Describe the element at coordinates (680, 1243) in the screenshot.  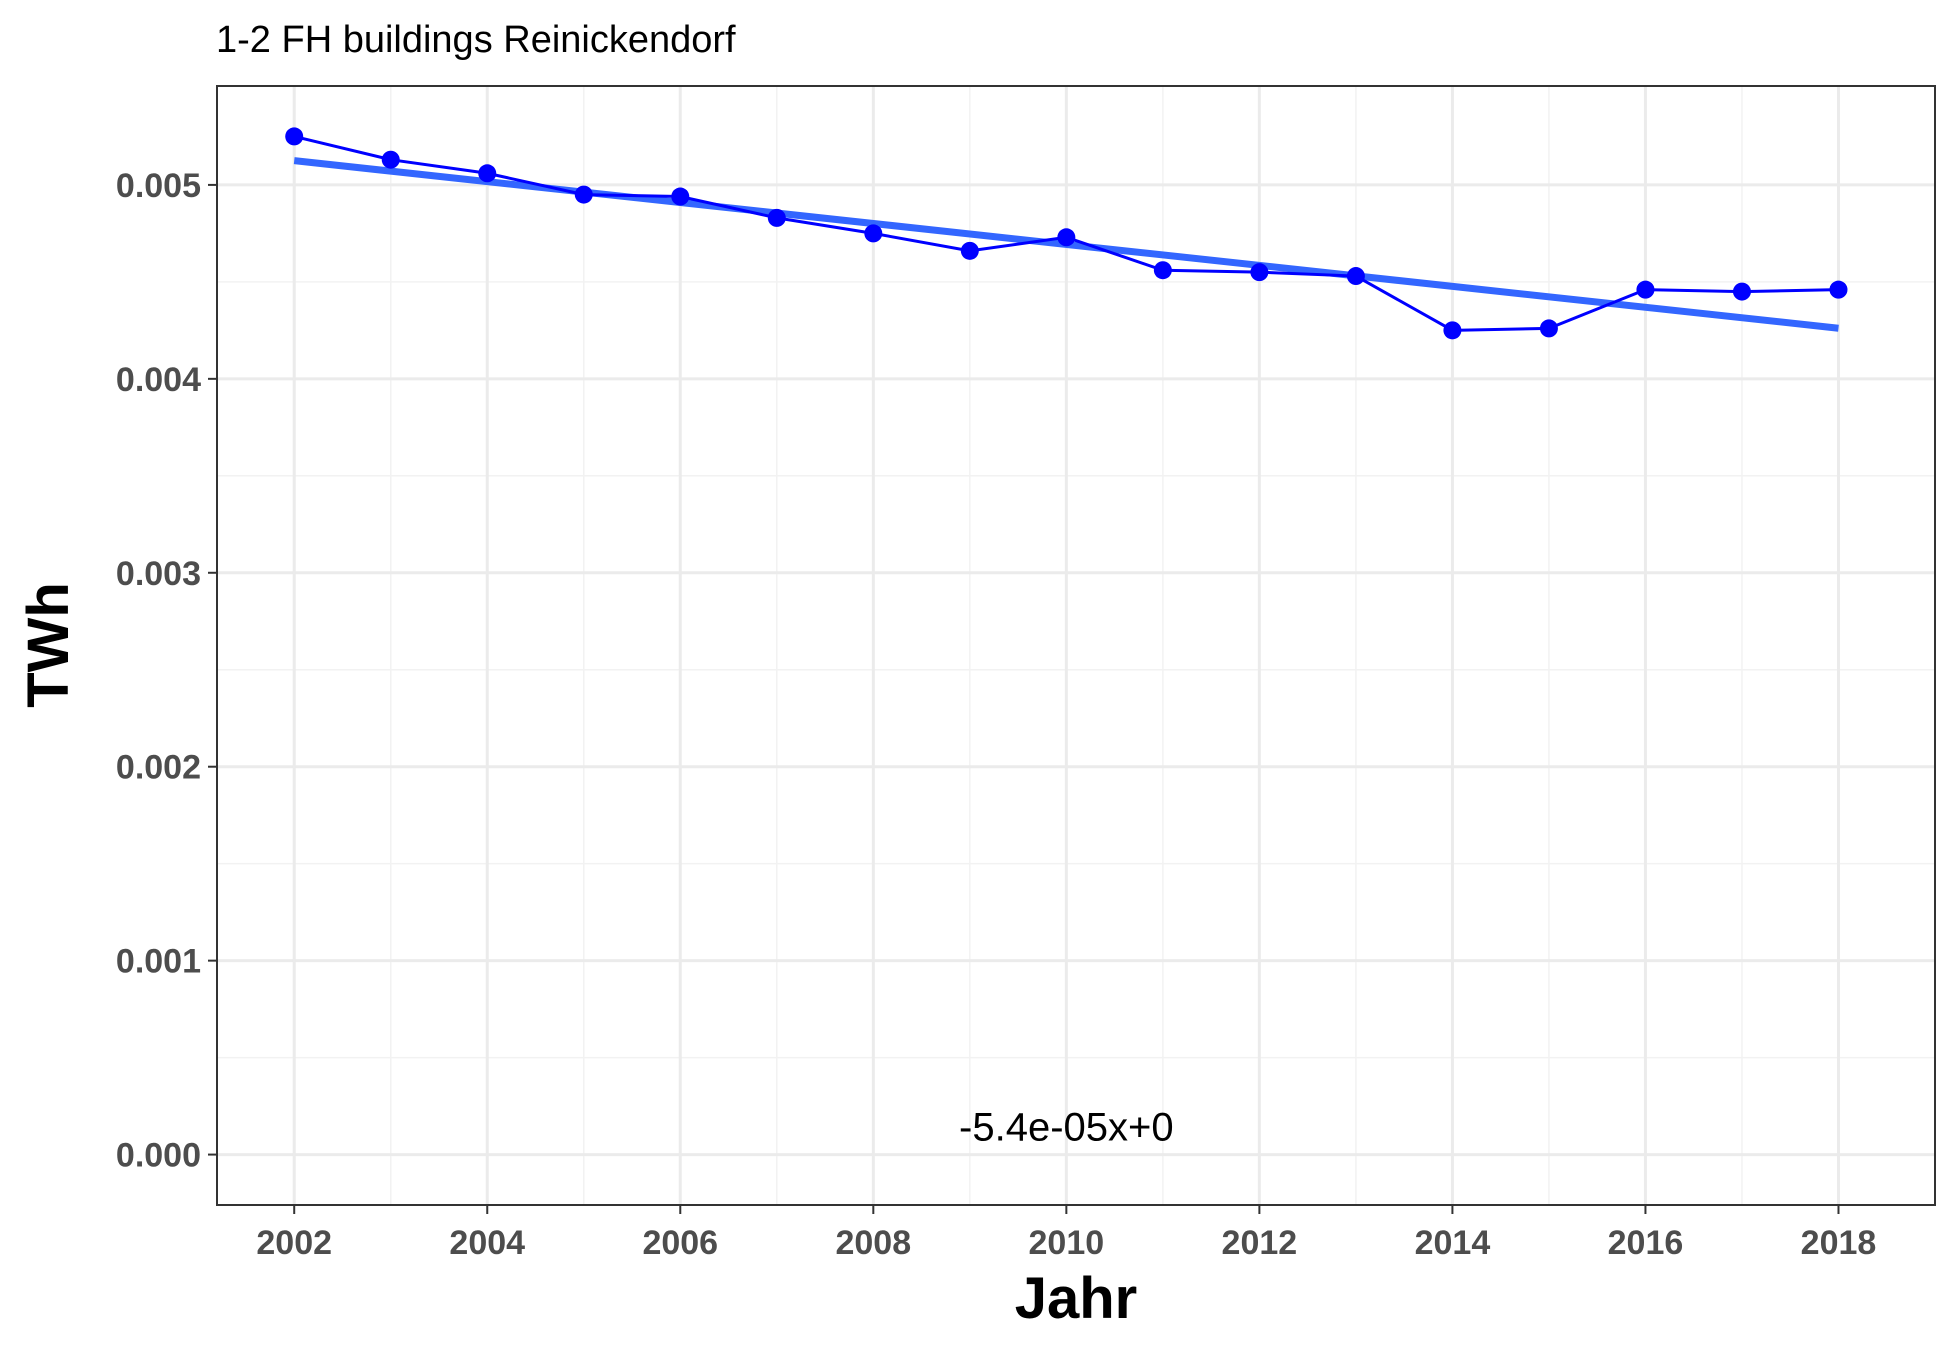
I see `x-tick-label: 2006` at that location.